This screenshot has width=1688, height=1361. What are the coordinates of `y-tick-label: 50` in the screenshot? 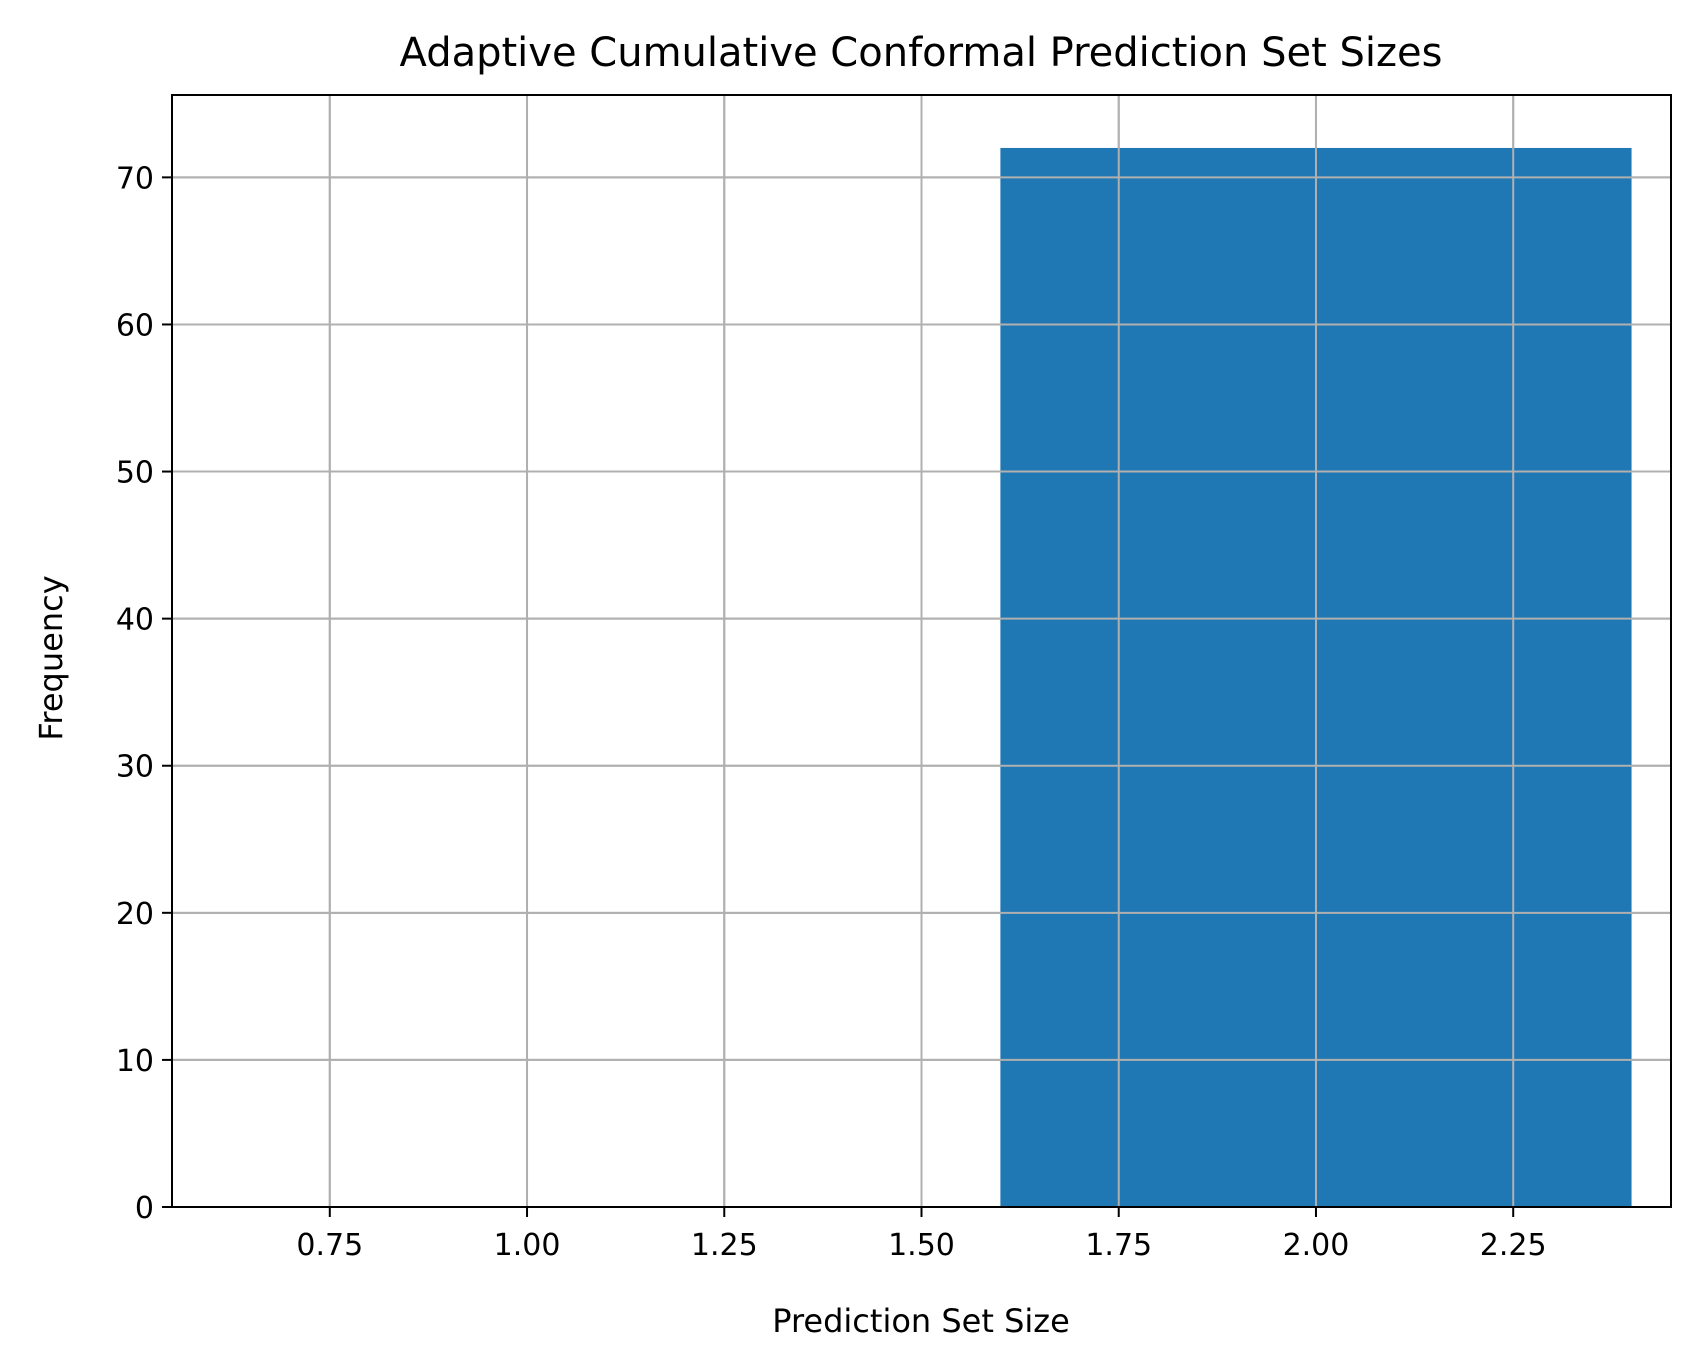 It's located at (135, 473).